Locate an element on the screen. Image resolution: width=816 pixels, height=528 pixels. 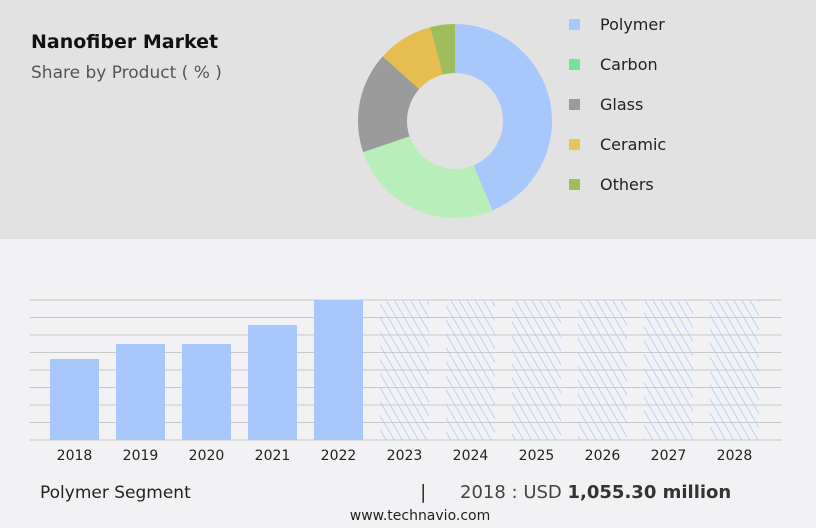
segment-value: 2018 : USD 1,055.30 million is located at coordinates (595, 492).